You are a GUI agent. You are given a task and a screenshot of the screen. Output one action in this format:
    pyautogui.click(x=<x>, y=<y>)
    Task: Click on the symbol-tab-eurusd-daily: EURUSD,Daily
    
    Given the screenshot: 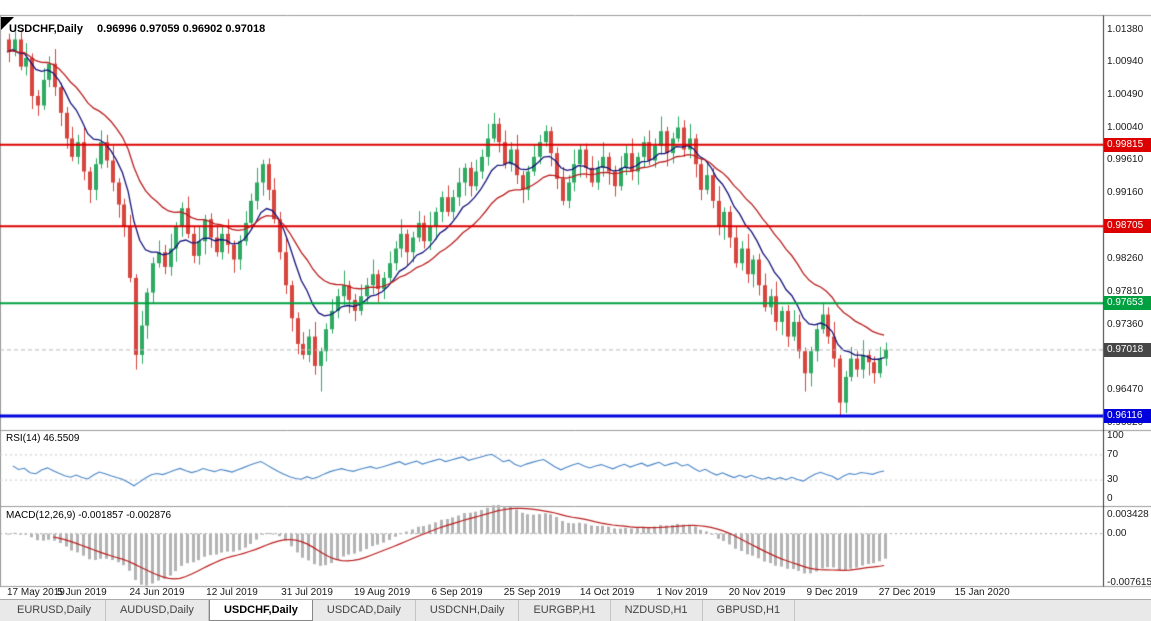 What is the action you would take?
    pyautogui.click(x=54, y=610)
    